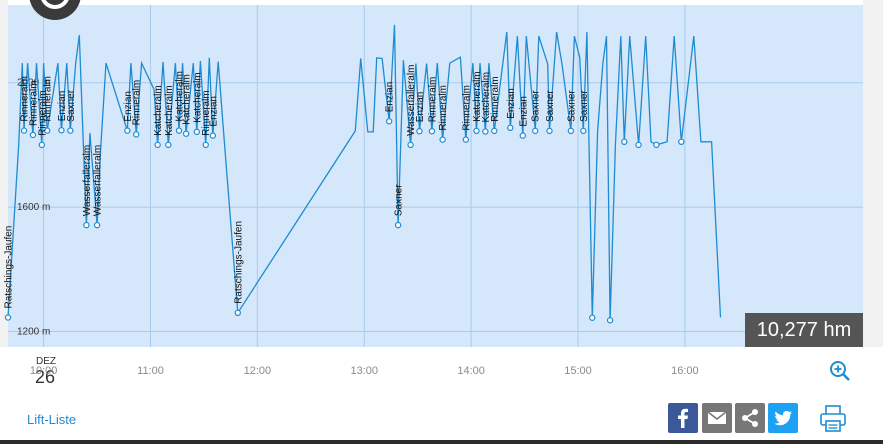  What do you see at coordinates (4, 173) in the screenshot?
I see `left-margin` at bounding box center [4, 173].